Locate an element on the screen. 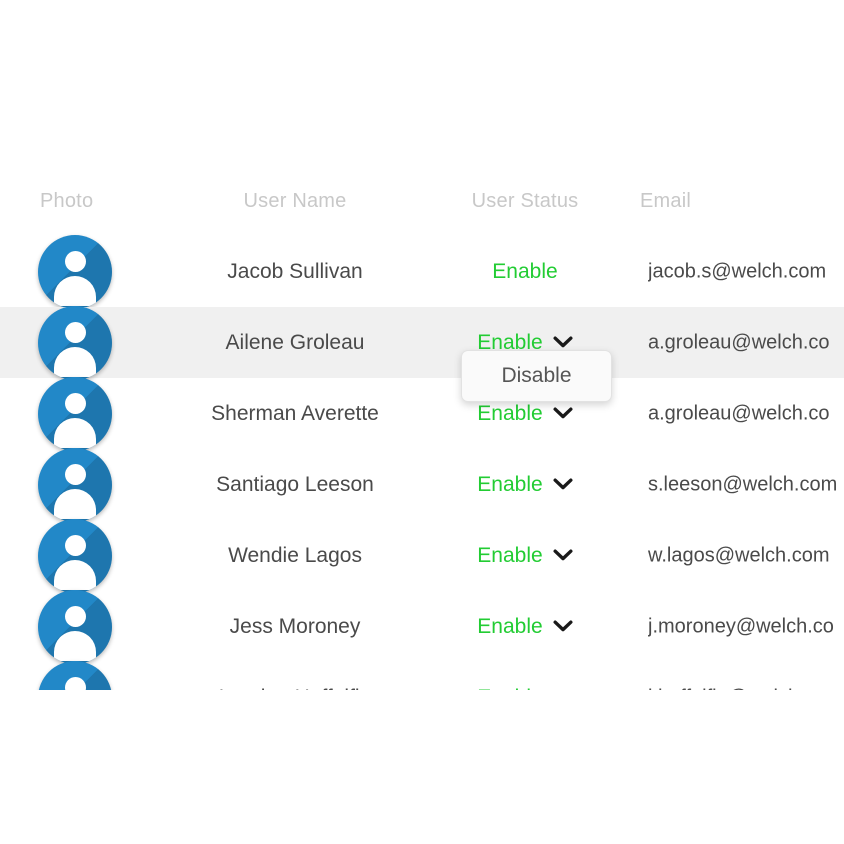 This screenshot has height=844, width=844. table-row: Santiago Leeson Enable s.leeson@welch.com is located at coordinates (422, 484).